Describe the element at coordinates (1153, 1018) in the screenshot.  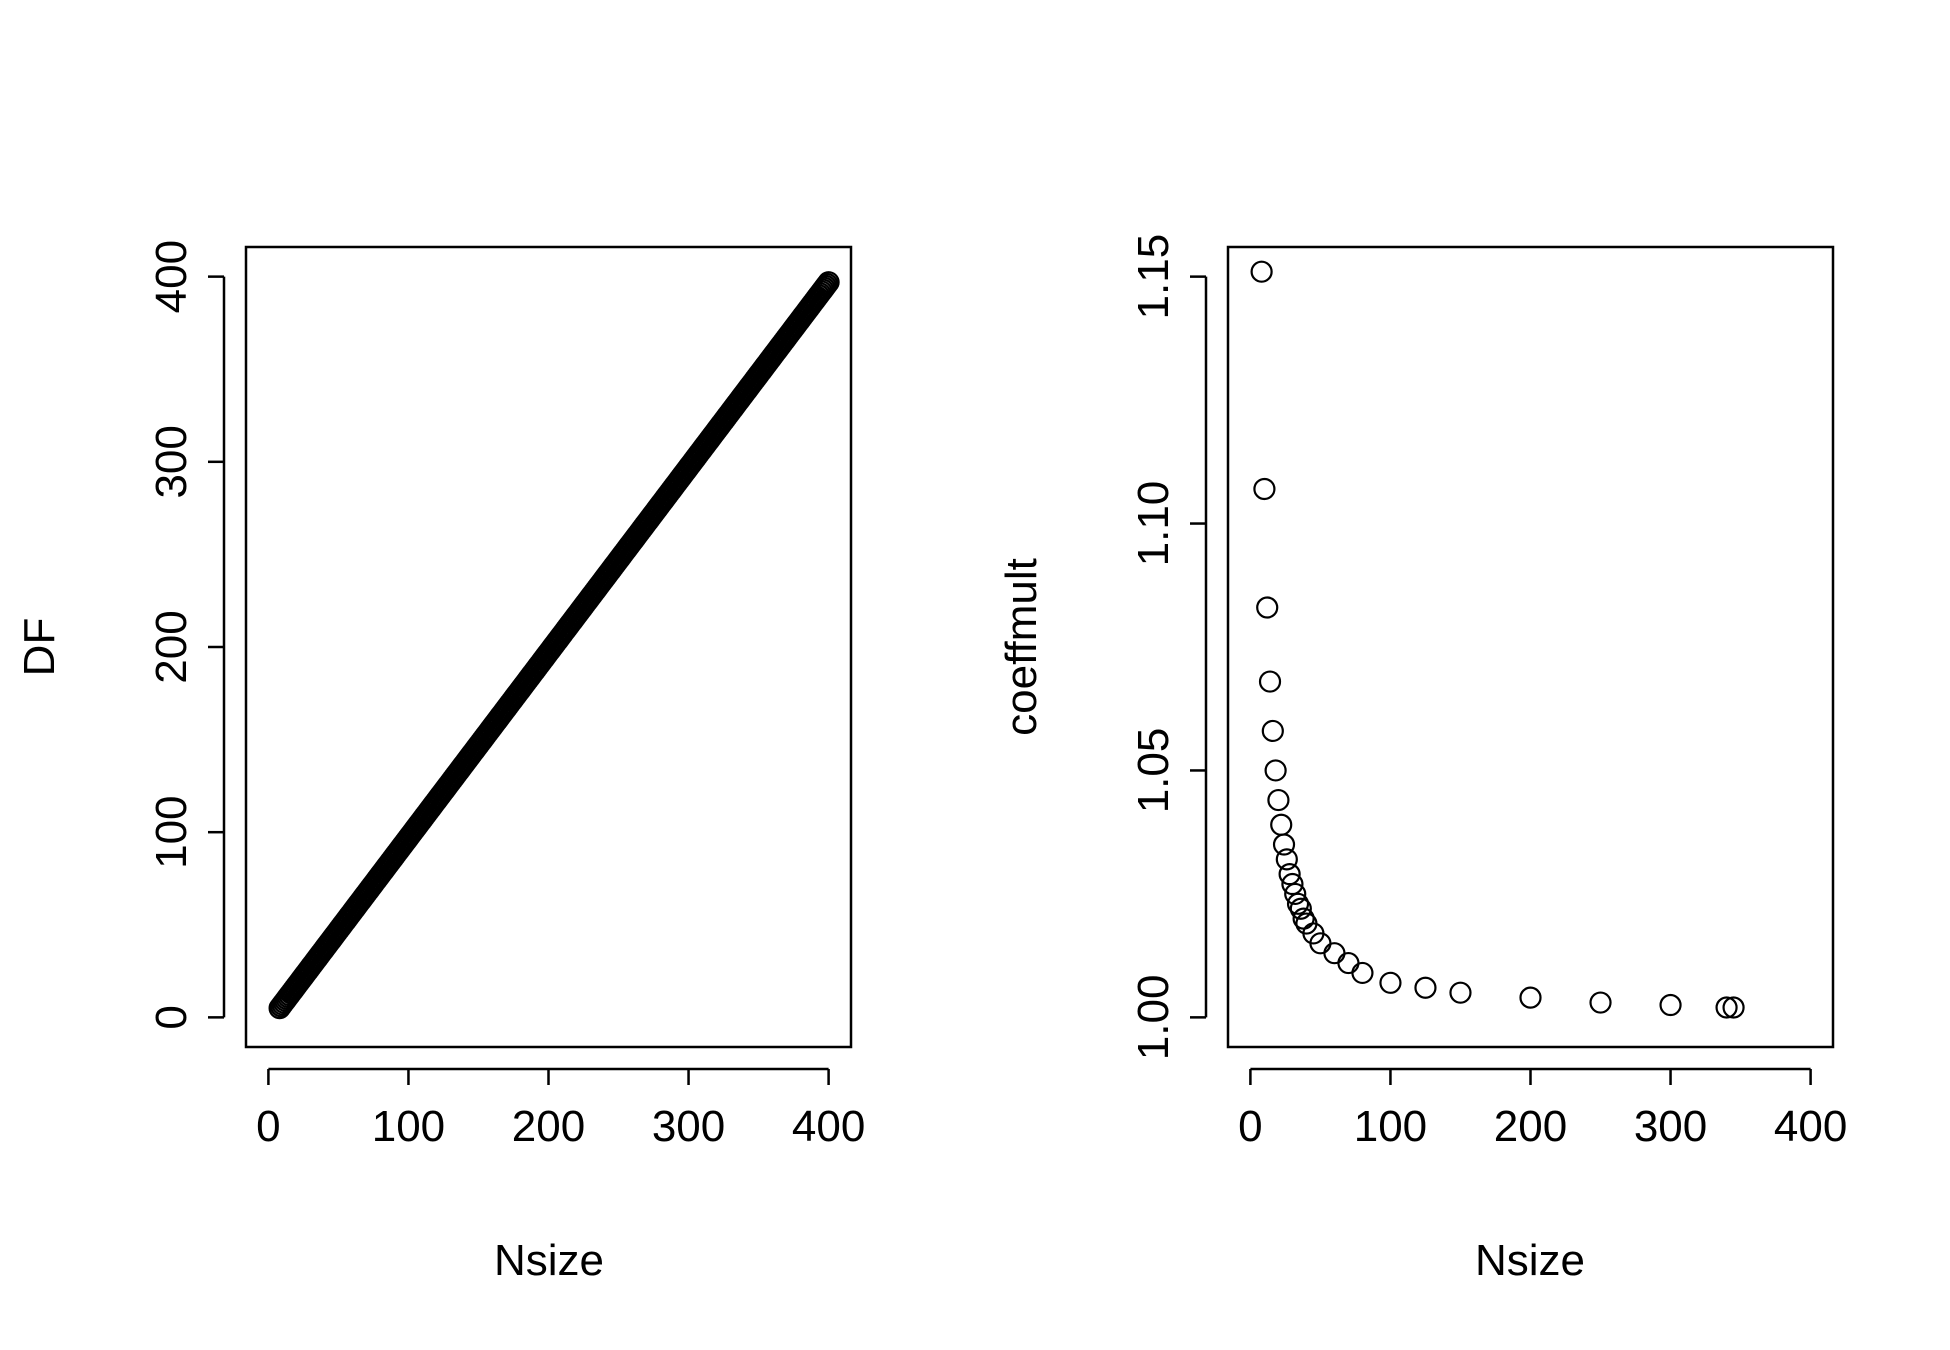
I see `right-y-tick-label: 1.00` at that location.